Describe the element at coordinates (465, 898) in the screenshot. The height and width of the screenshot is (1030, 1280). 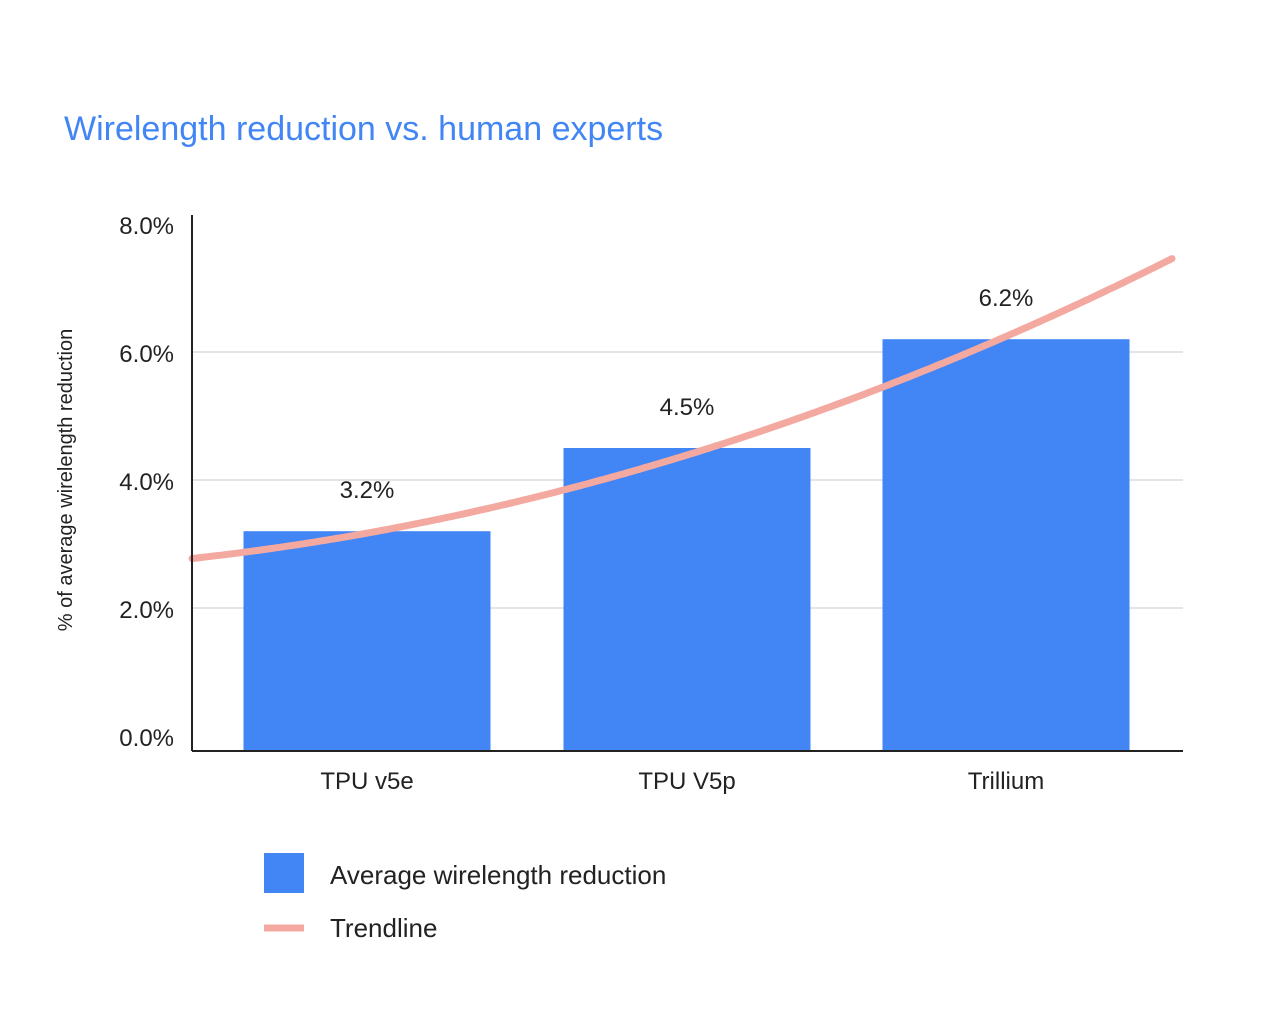
I see `legend: Average wirelength reduction Trendline` at that location.